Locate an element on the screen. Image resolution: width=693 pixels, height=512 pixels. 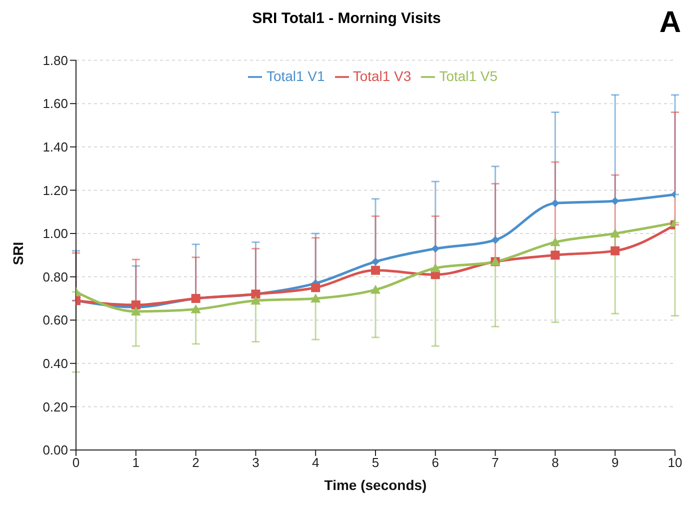
x-tick-label: 2 is located at coordinates (196, 462).